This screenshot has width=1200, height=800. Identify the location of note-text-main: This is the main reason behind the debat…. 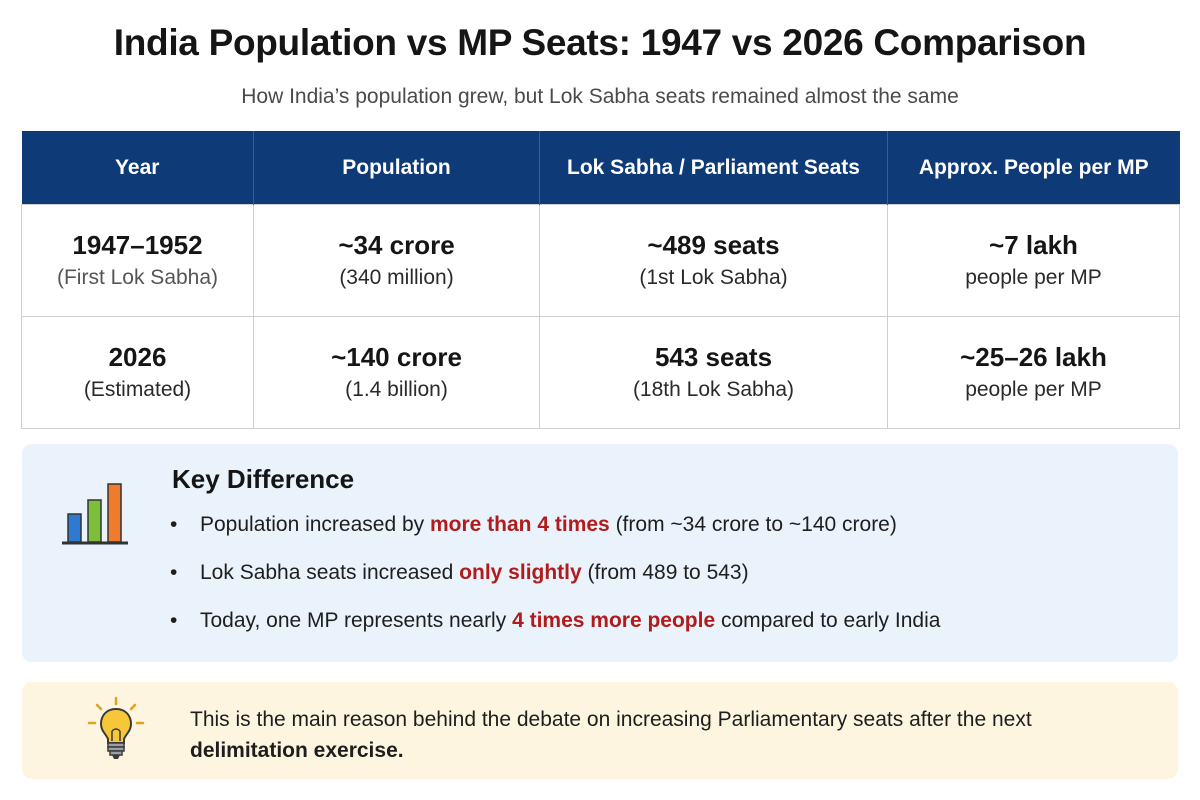
(611, 719).